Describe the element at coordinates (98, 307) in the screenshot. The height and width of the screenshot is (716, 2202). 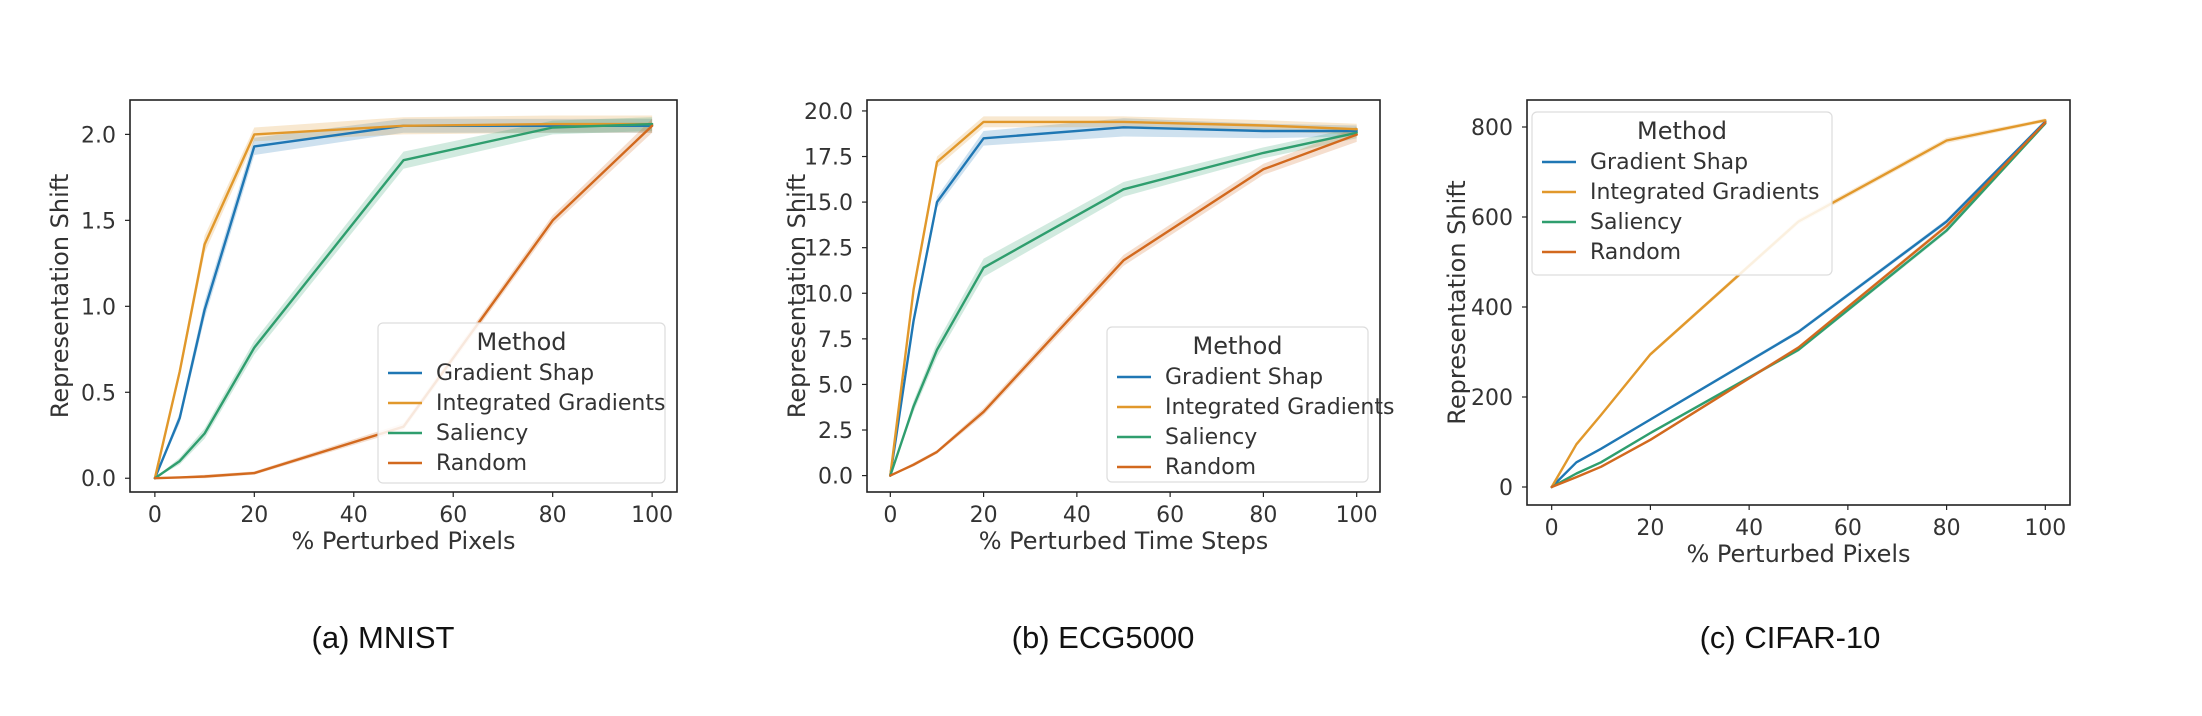
I see `y-tick-label: 1.0` at that location.